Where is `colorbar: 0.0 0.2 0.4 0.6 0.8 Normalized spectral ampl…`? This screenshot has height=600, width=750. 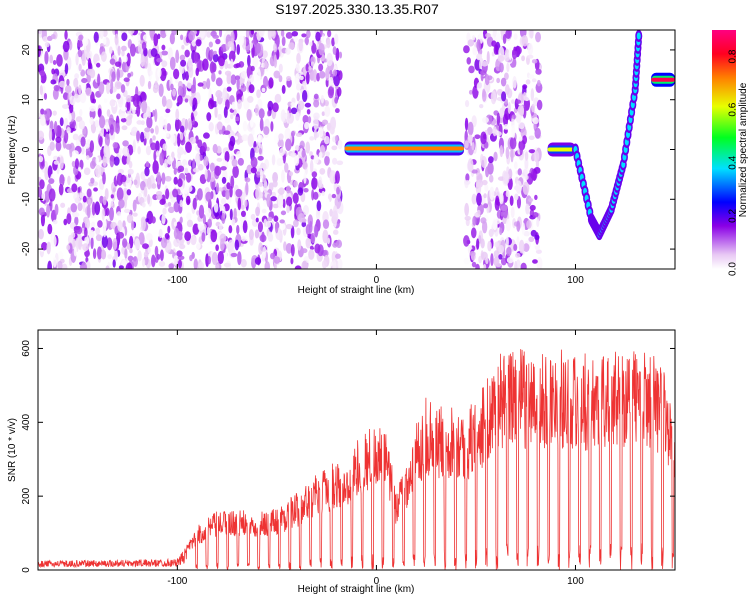
colorbar: 0.0 0.2 0.4 0.6 0.8 Normalized spectral ampl… is located at coordinates (730, 153).